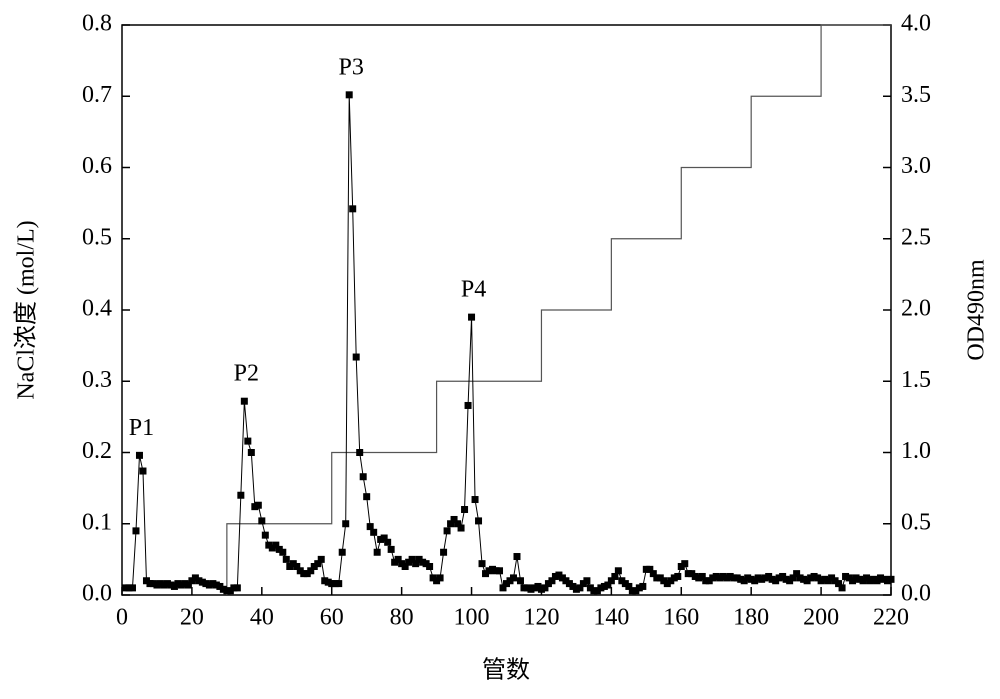 The image size is (1000, 699). I want to click on y2-tick-label: 2.0, so click(916, 309).